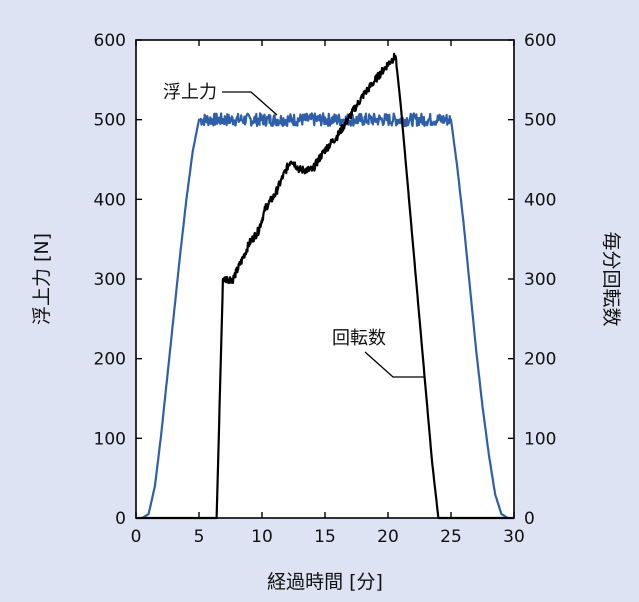 The width and height of the screenshot is (639, 602). What do you see at coordinates (190, 92) in the screenshot?
I see `lift-annotation-label: 浮上力` at bounding box center [190, 92].